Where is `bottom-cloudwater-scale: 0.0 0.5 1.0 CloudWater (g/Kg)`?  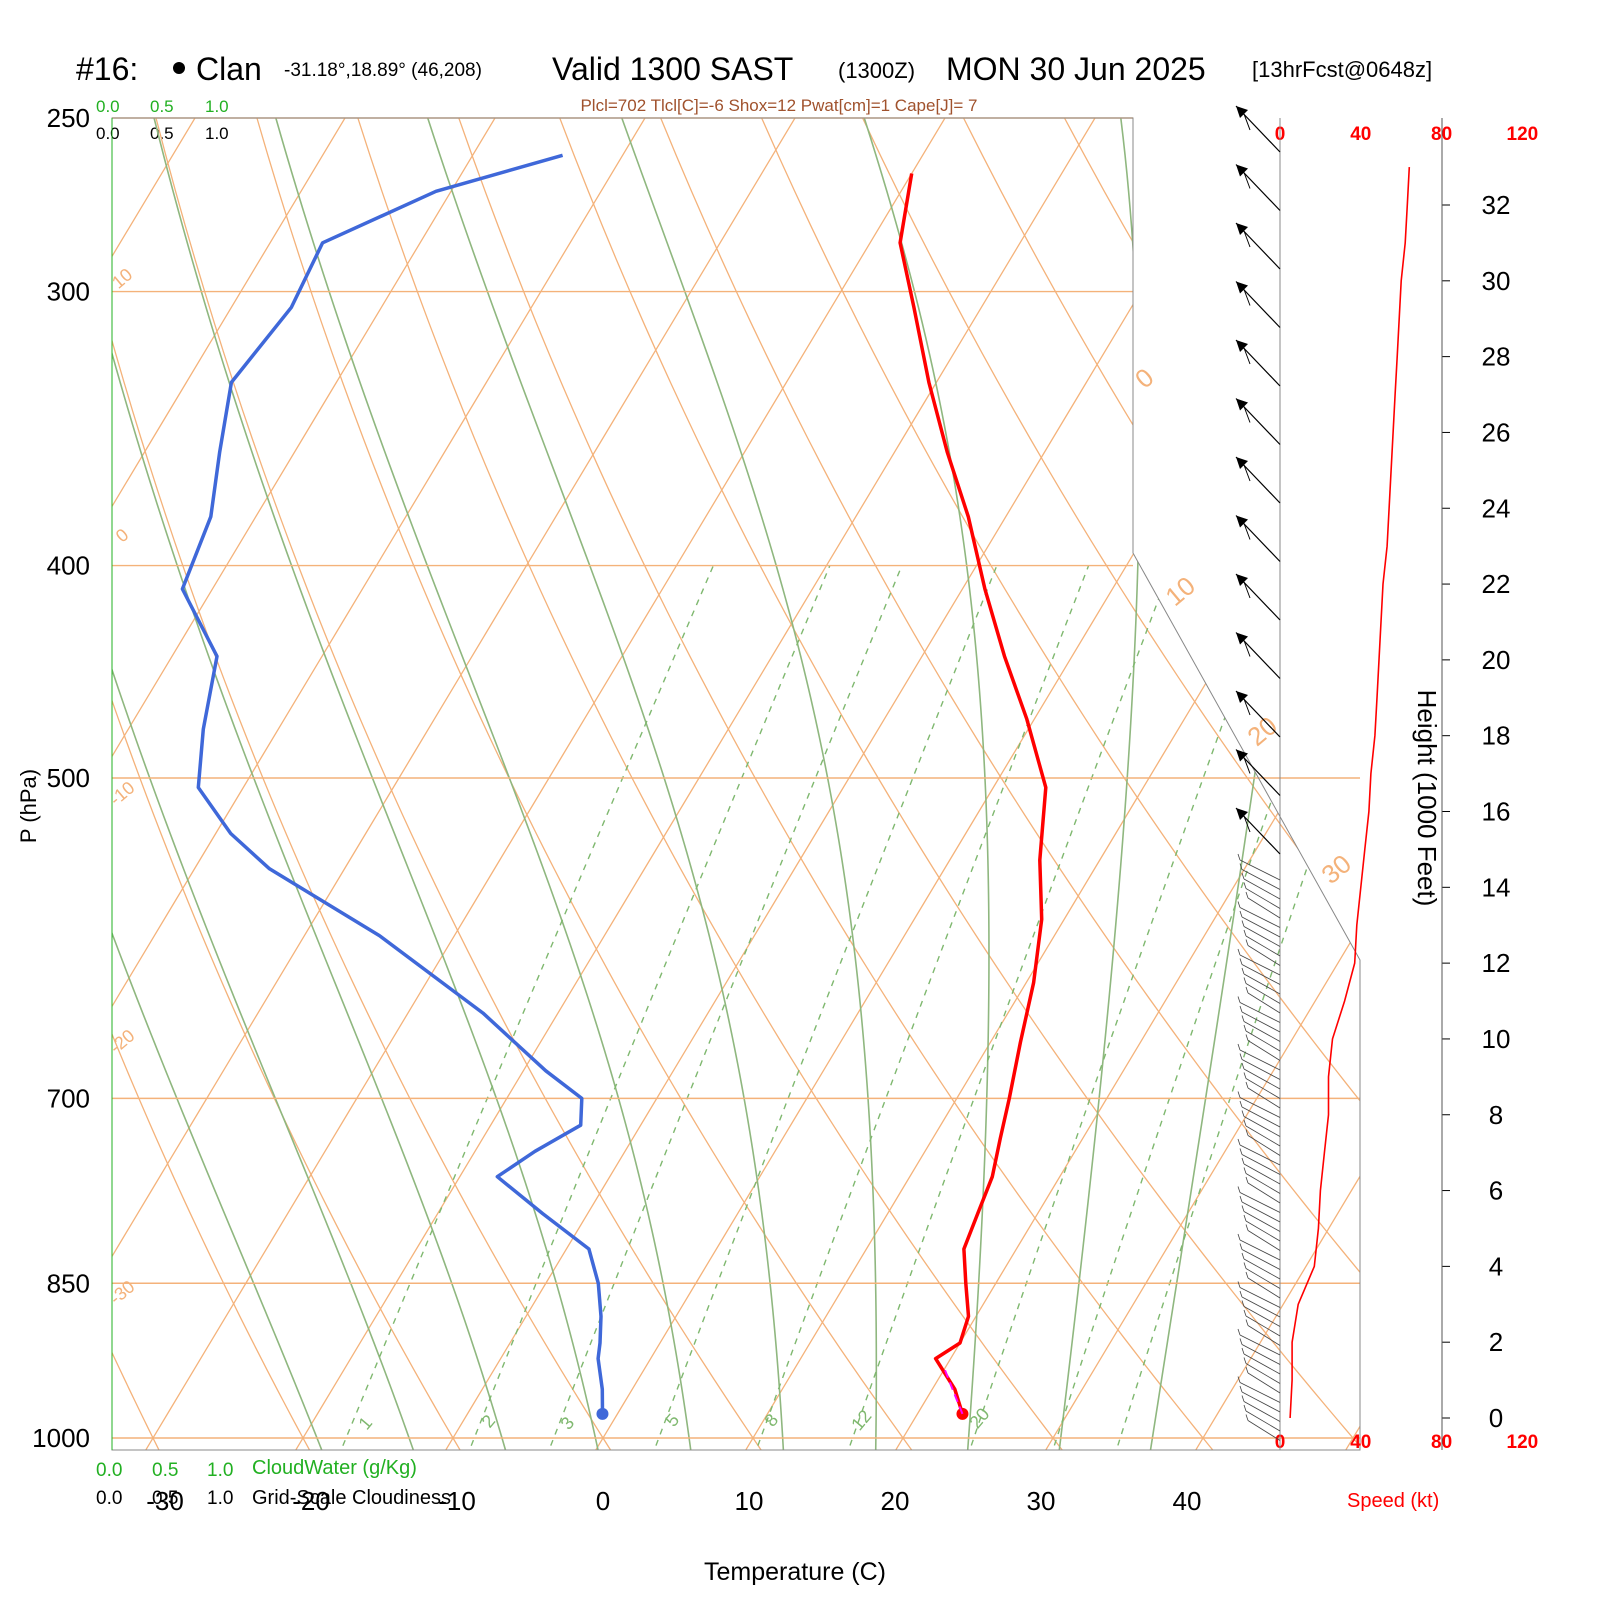 bottom-cloudwater-scale: 0.0 0.5 1.0 CloudWater (g/Kg) is located at coordinates (256, 1469).